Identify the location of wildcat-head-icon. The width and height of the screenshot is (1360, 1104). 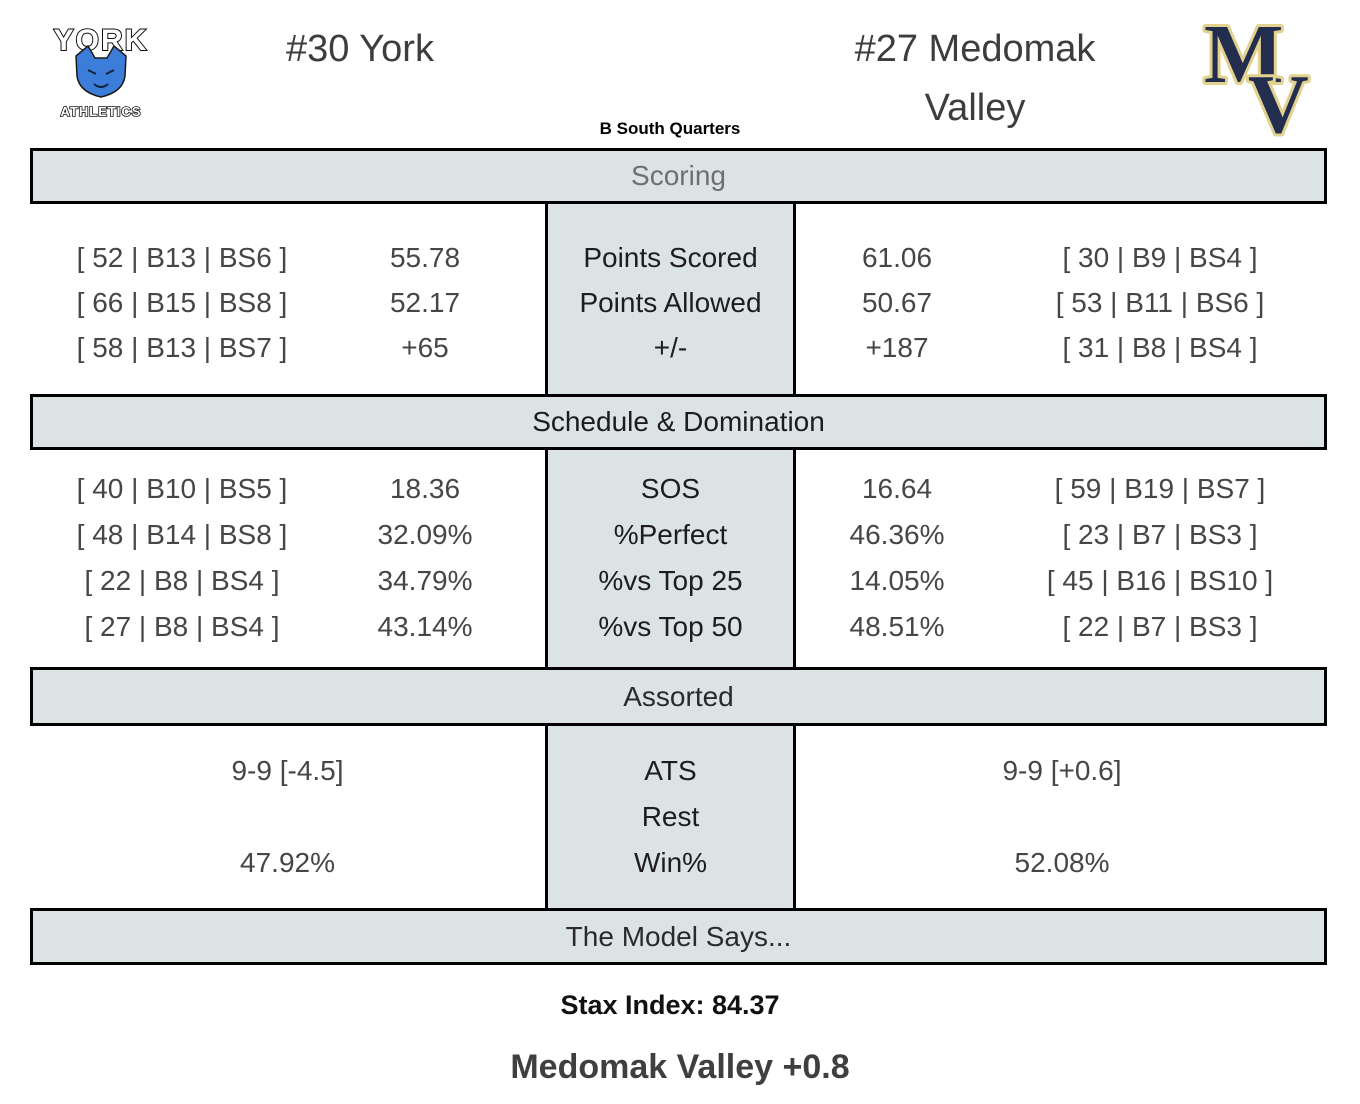
(101, 71).